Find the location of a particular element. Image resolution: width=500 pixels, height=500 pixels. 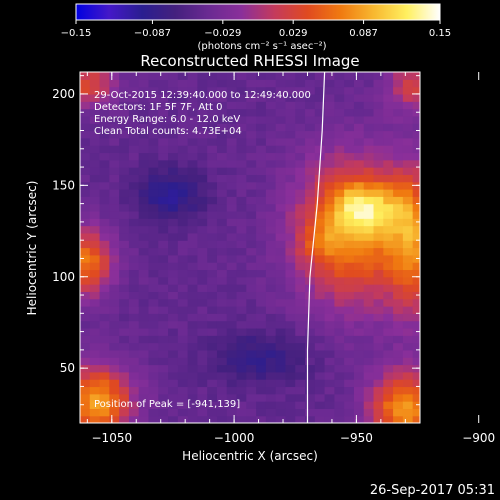

info-line: Clean Total counts: 4.73E+04 is located at coordinates (168, 131).